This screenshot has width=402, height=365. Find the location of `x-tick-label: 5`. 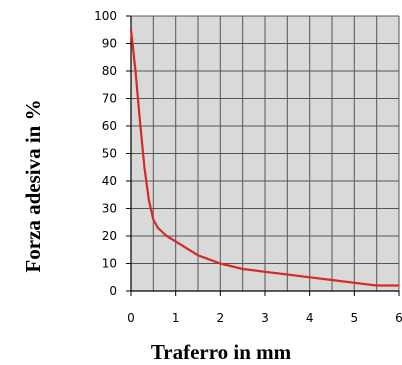

x-tick-label: 5 is located at coordinates (355, 318).